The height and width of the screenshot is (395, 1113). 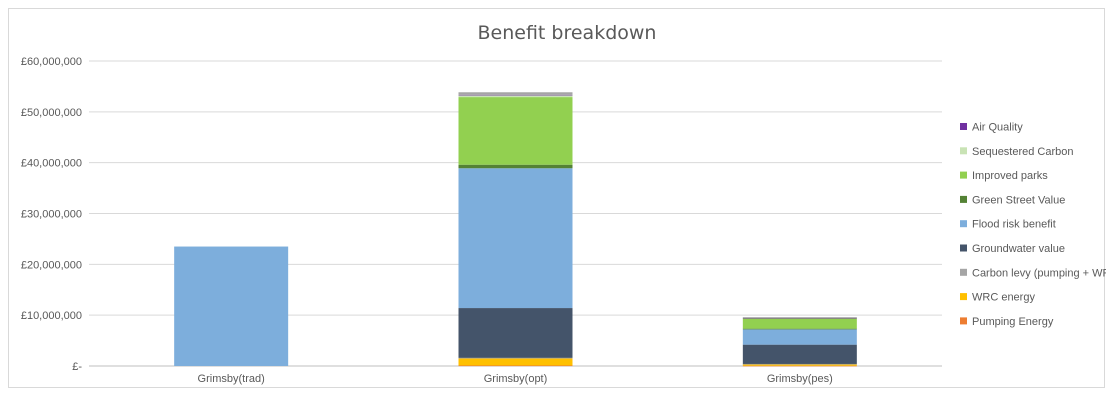 What do you see at coordinates (1010, 176) in the screenshot?
I see `legend-label-improved-parks: Improved parks` at bounding box center [1010, 176].